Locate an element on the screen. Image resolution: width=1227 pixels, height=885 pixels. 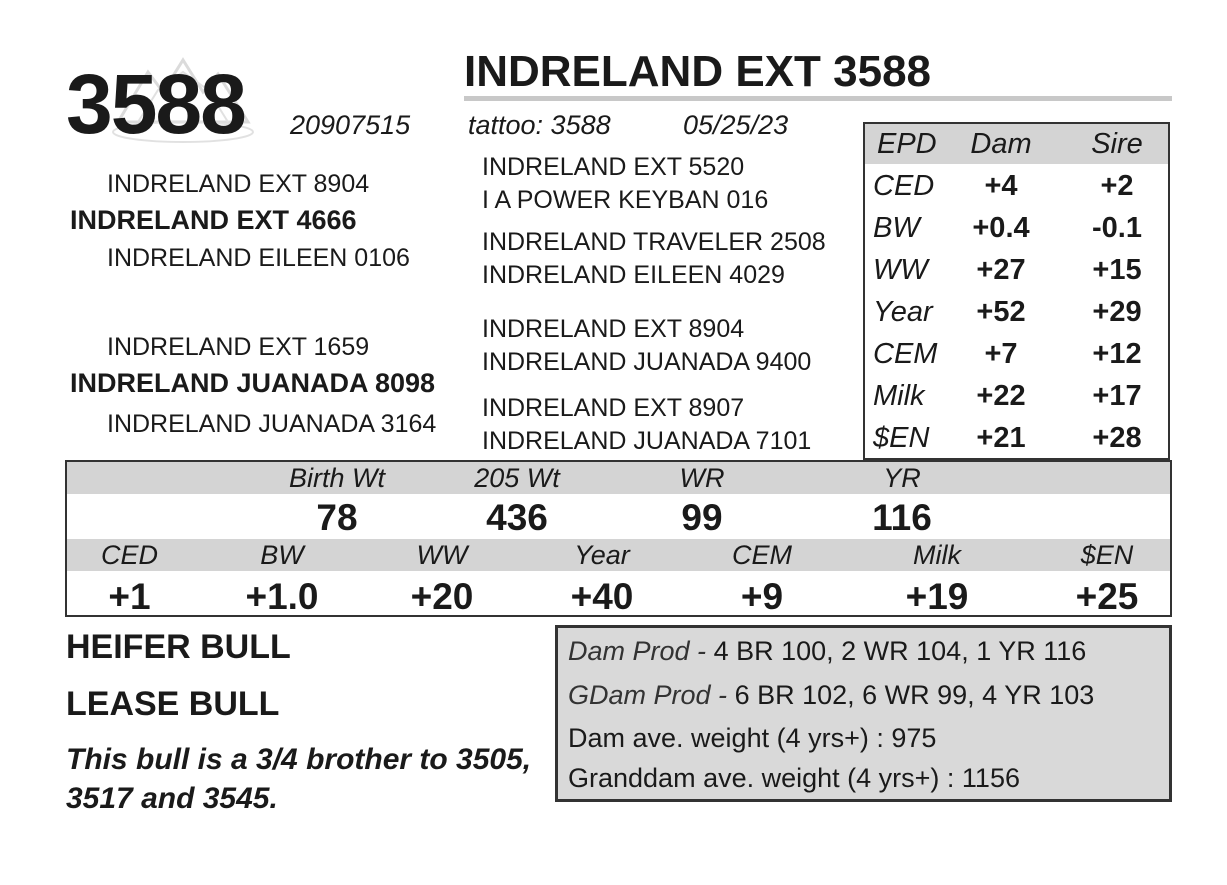
pedigree-dd-dam: INDRELAND JUANADA 7101 is located at coordinates (647, 441).